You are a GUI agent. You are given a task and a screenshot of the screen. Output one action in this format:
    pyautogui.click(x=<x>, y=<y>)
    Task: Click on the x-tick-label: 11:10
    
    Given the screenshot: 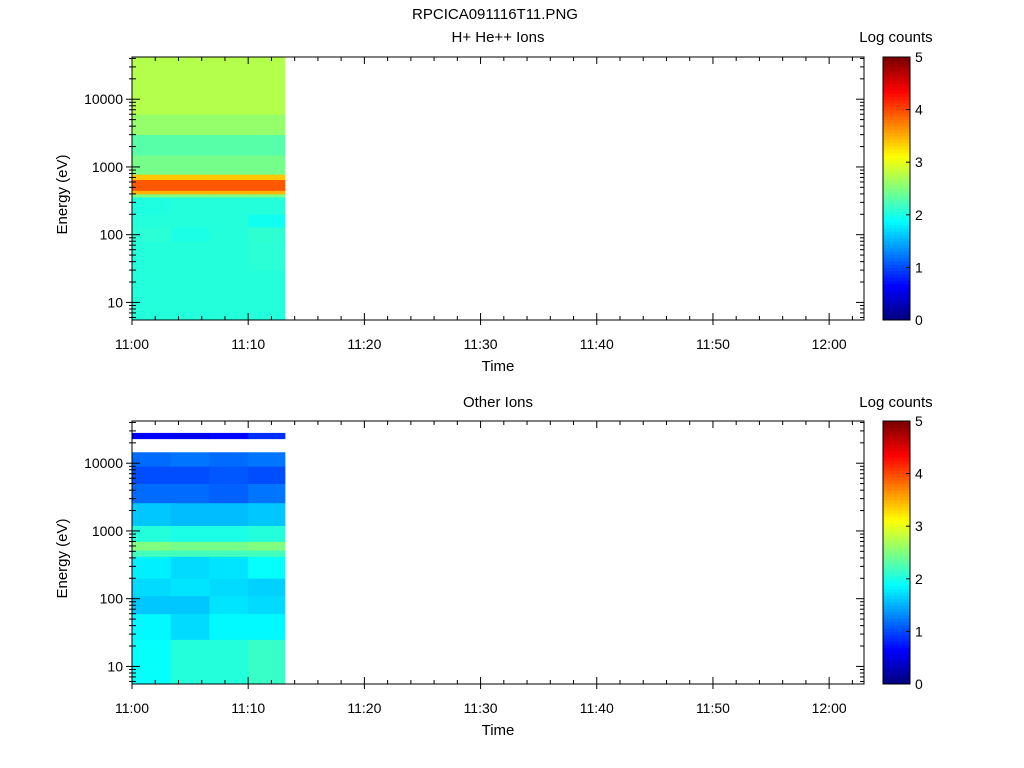 What is the action you would take?
    pyautogui.click(x=248, y=708)
    